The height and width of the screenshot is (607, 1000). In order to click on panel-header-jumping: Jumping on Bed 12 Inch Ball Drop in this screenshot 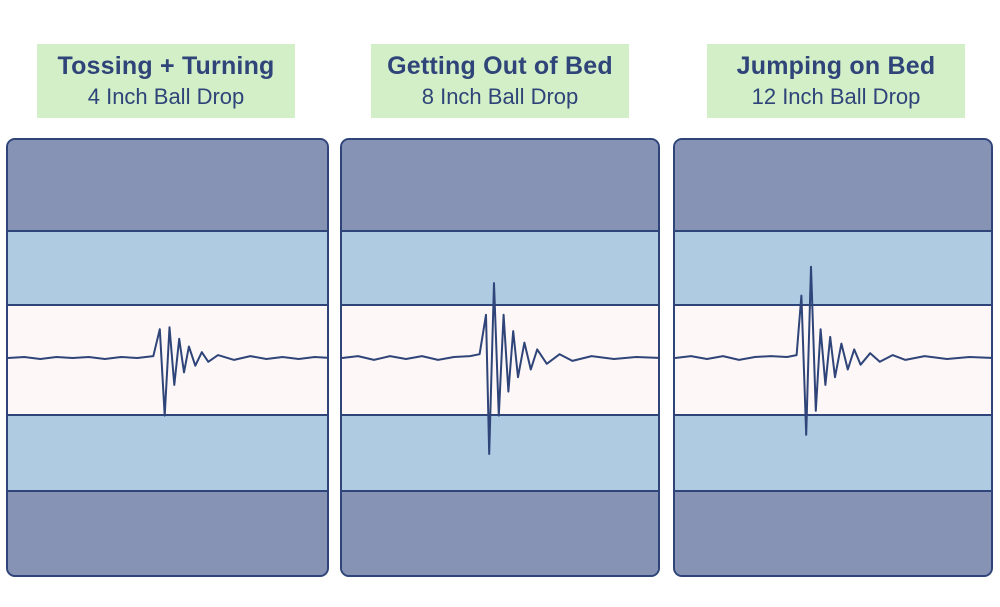, I will do `click(836, 81)`.